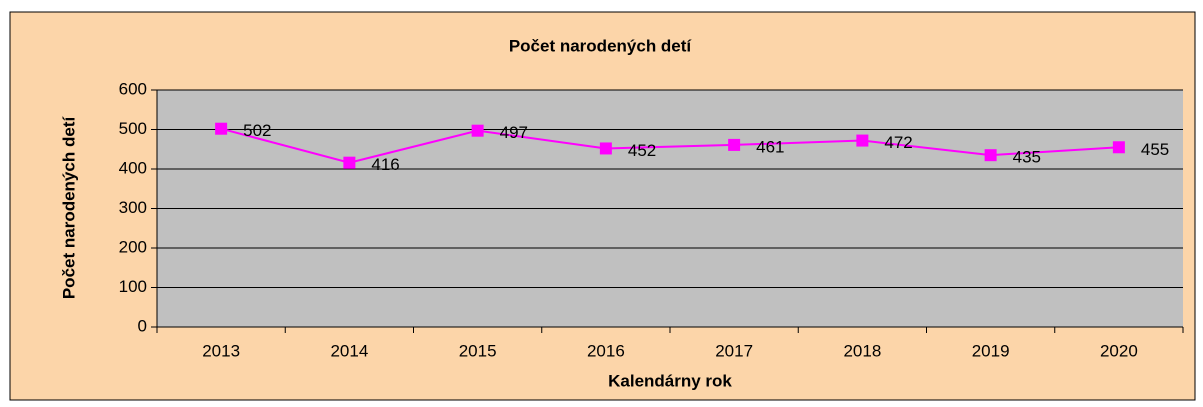  What do you see at coordinates (478, 350) in the screenshot?
I see `x-tick-label: 2015` at bounding box center [478, 350].